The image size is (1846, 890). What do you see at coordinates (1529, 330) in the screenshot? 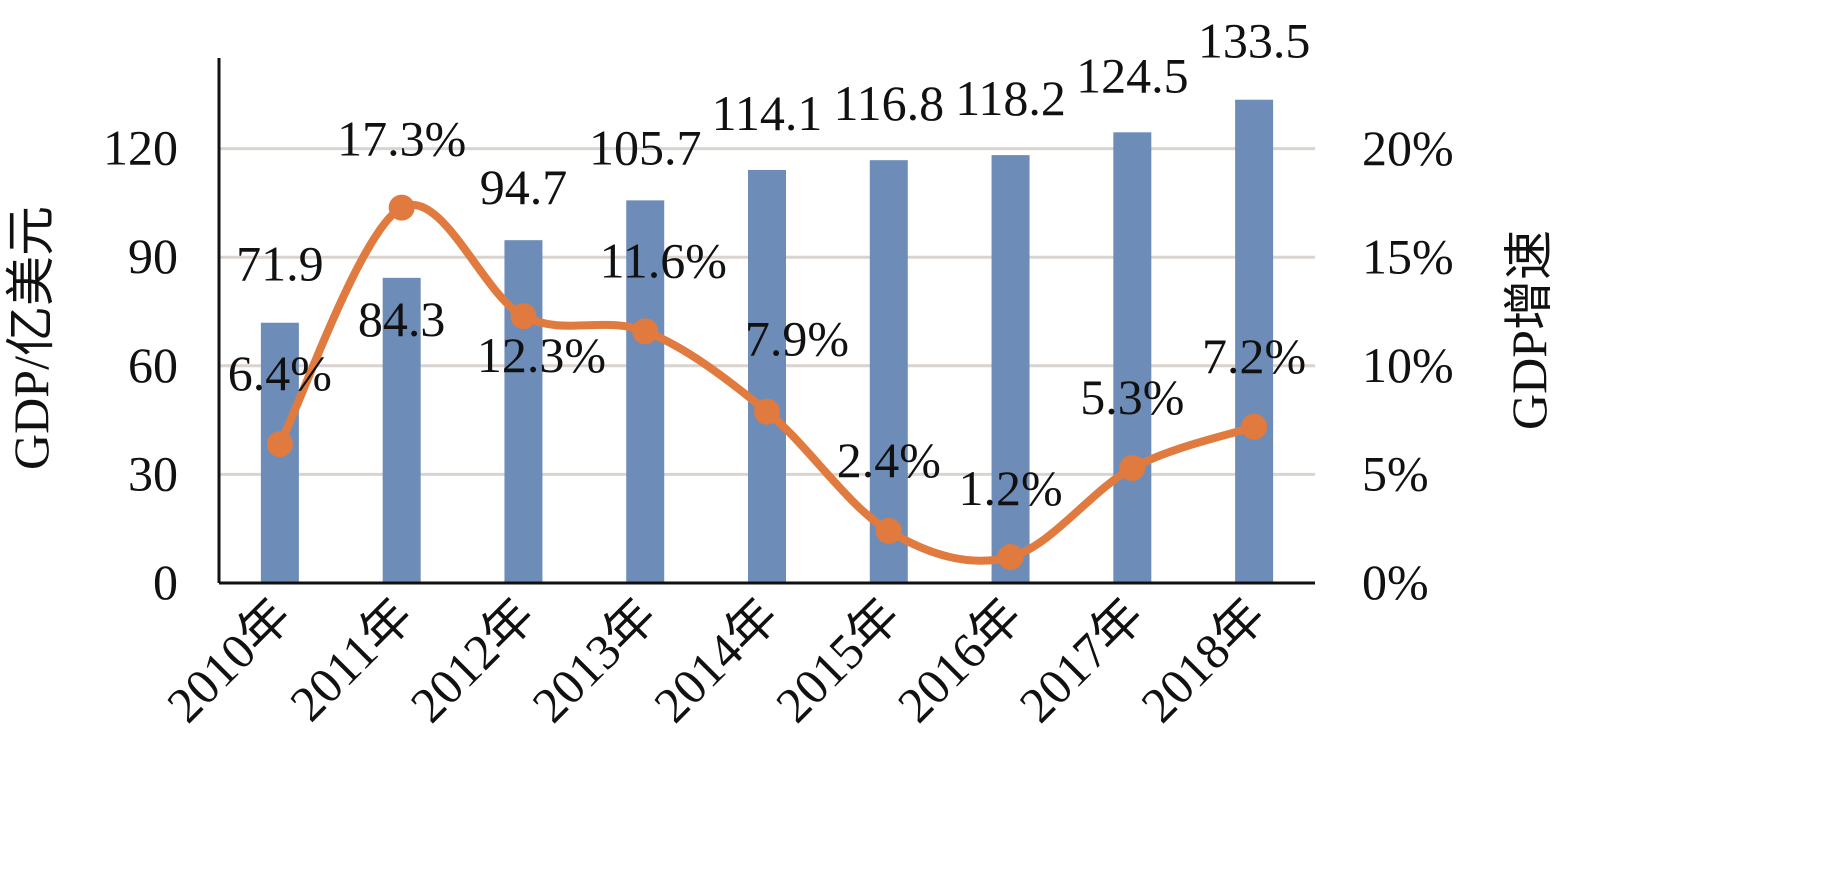
I see `y2-axis-title: GDP增速` at bounding box center [1529, 330].